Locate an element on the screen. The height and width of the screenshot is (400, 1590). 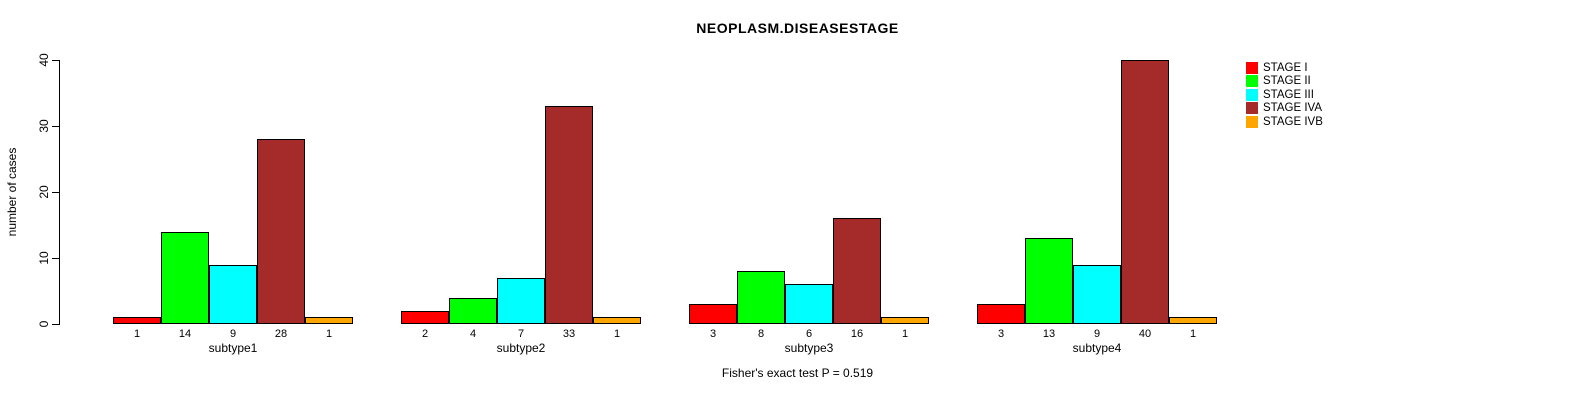
bar-subtype2-stage-iva is located at coordinates (569, 215).